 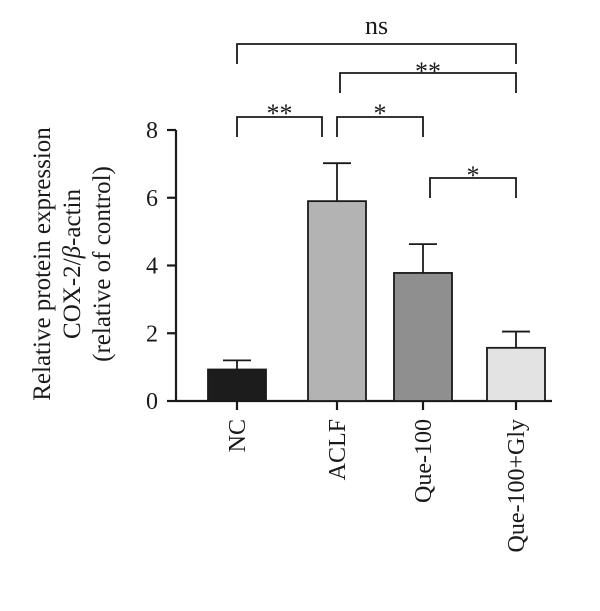 I want to click on bar-que-100-gly, so click(x=516, y=374).